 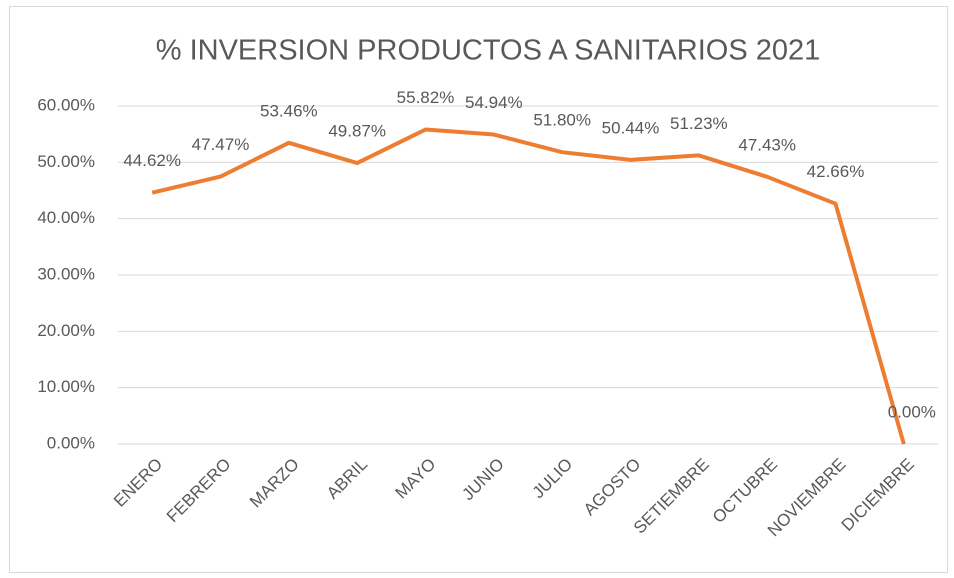 I want to click on data-label: 49.87%, so click(x=357, y=131).